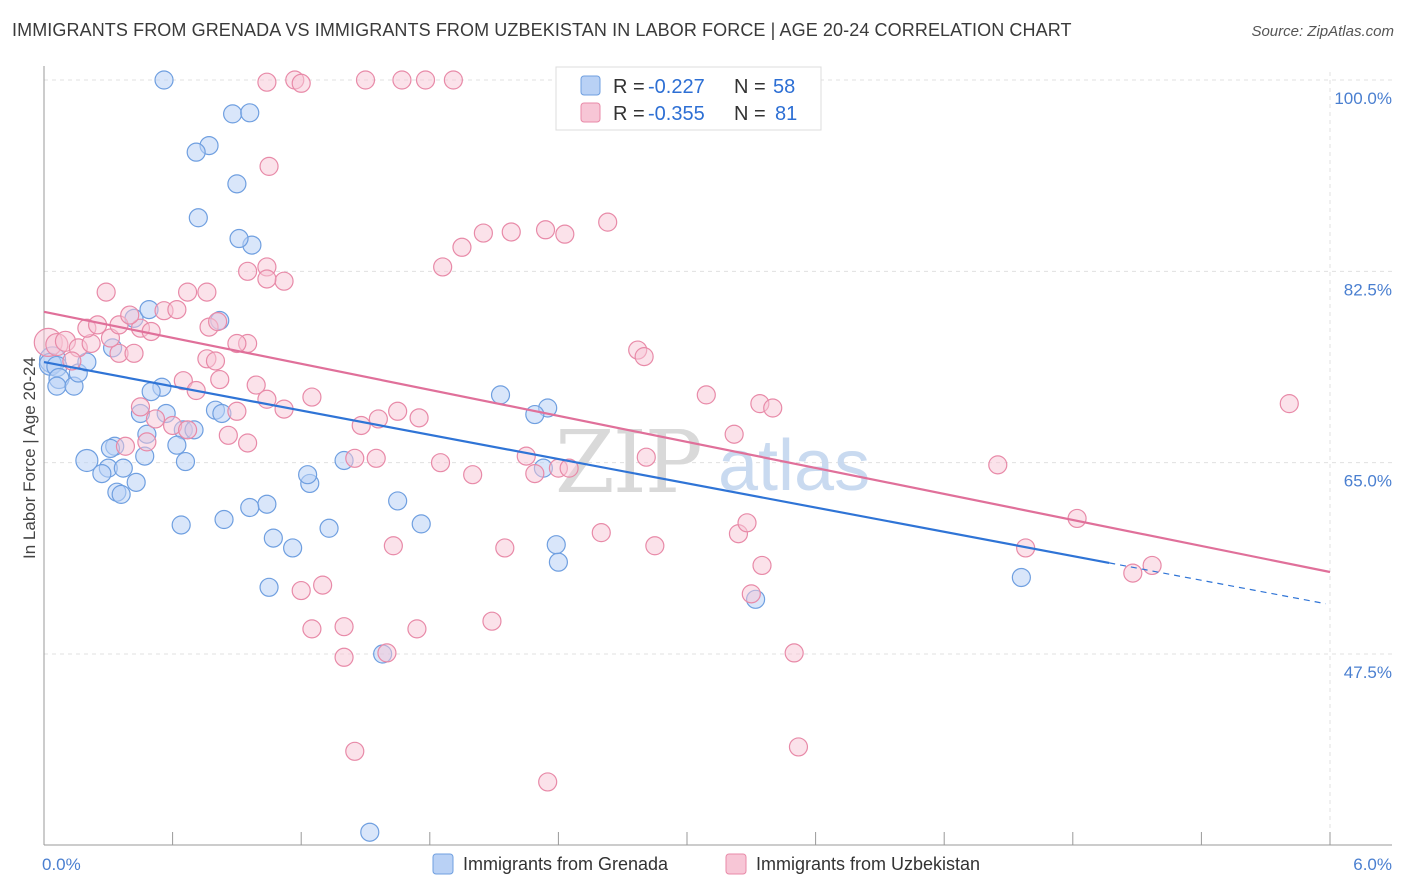 Image resolution: width=1406 pixels, height=892 pixels. What do you see at coordinates (1368, 481) in the screenshot?
I see `y-tick-label: 65.0%` at bounding box center [1368, 481].